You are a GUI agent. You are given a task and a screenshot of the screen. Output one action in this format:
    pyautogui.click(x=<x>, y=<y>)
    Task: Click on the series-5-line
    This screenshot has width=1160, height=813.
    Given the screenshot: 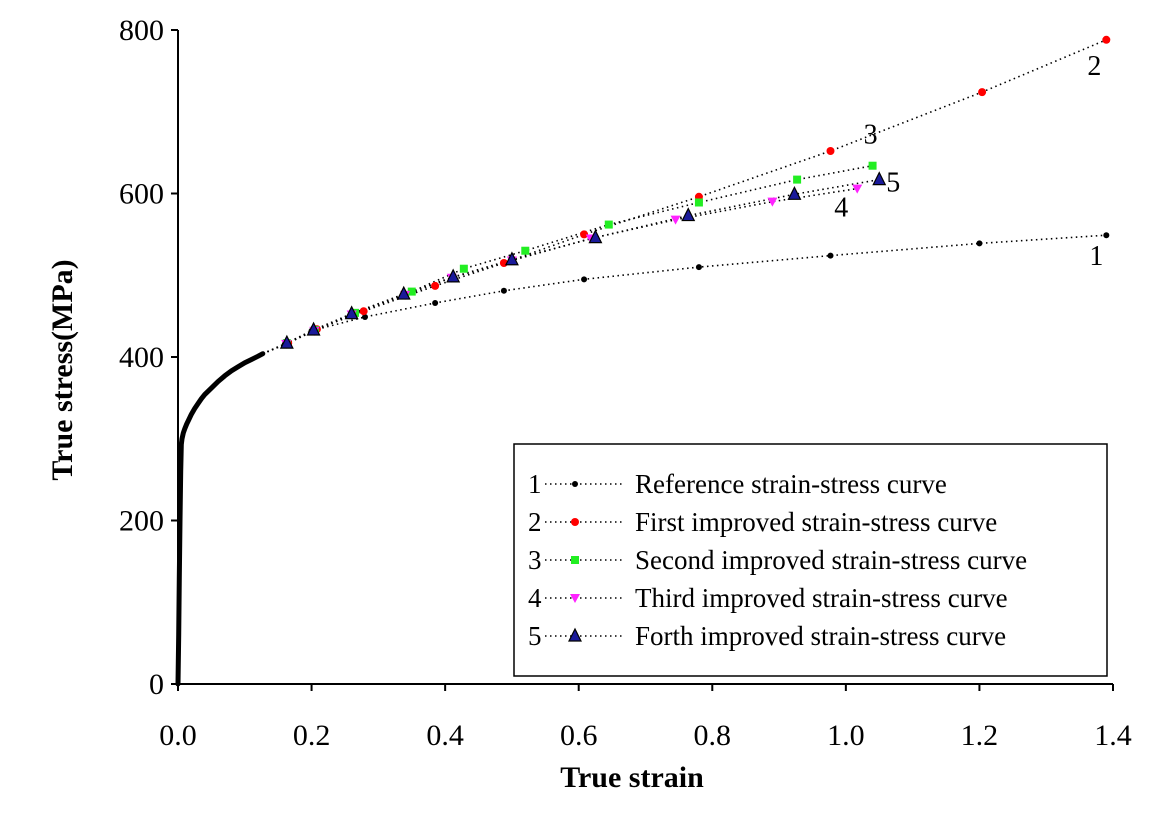 What is the action you would take?
    pyautogui.click(x=571, y=266)
    